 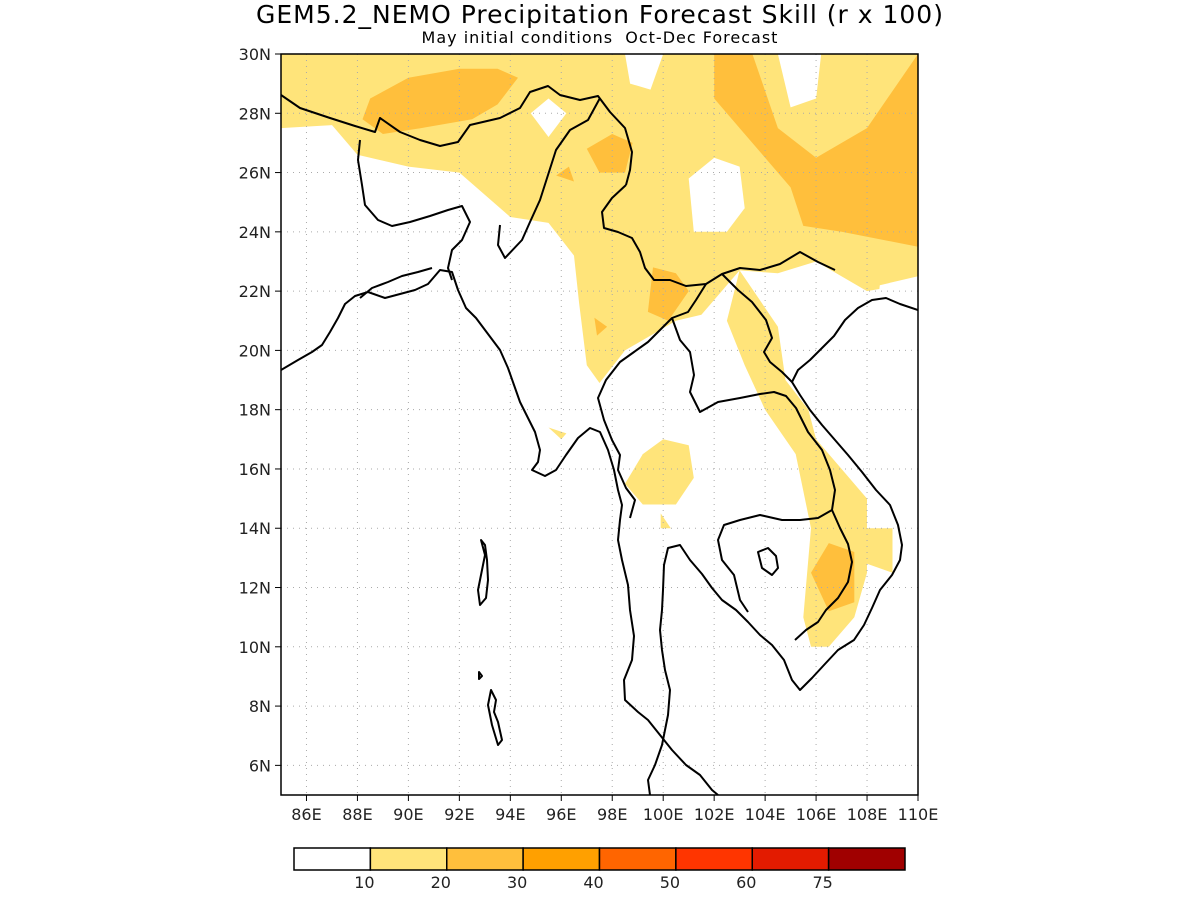 I want to click on x-tick-label-100E: 100E, so click(x=663, y=814).